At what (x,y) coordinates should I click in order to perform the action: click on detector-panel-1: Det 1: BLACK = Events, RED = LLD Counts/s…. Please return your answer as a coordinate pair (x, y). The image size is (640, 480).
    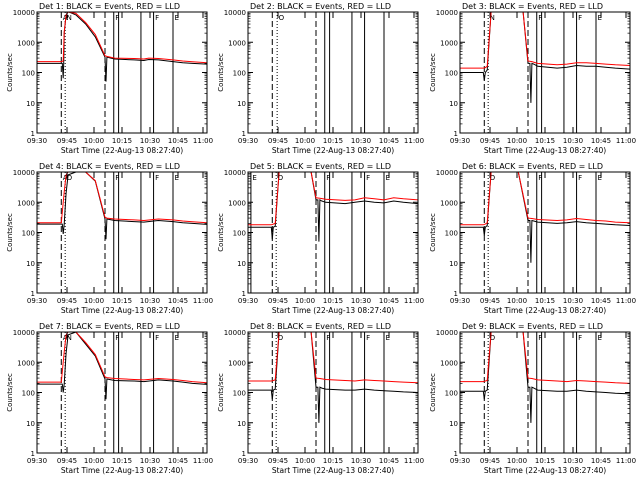
    Looking at the image, I should click on (109, 78).